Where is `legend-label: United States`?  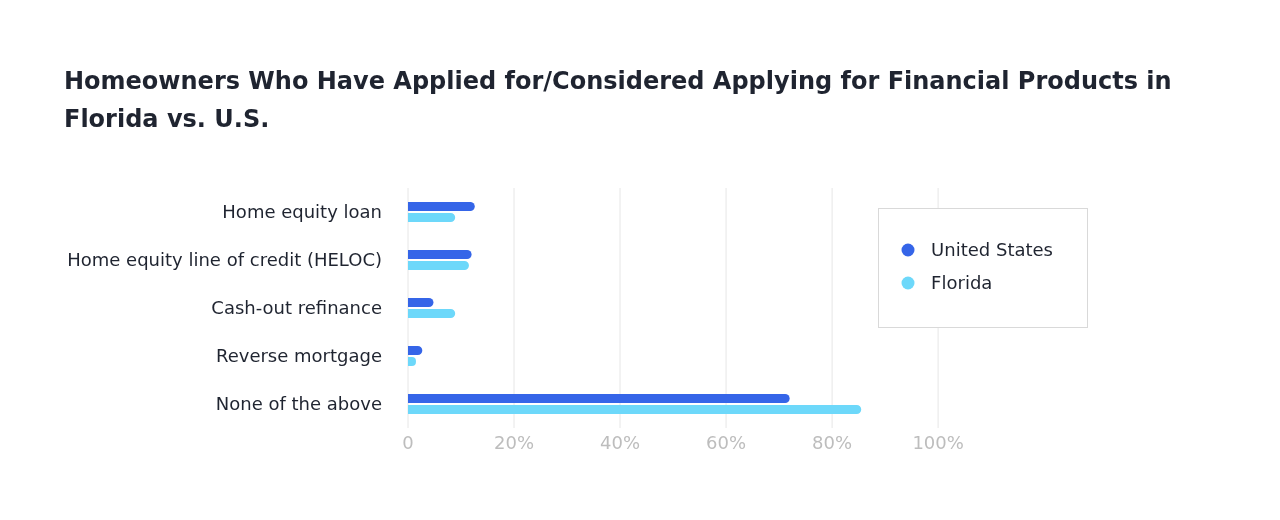 legend-label: United States is located at coordinates (992, 249).